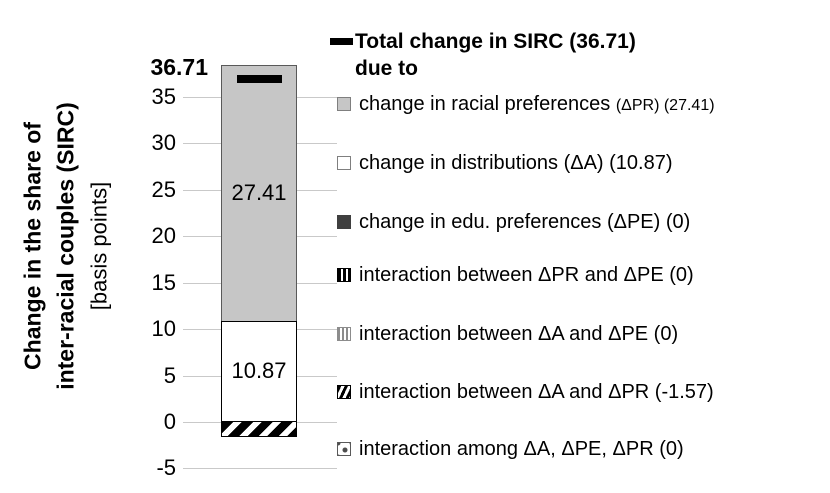 Image resolution: width=830 pixels, height=493 pixels. I want to click on legend-label: change in distributions (ΔA) (10.87), so click(516, 162).